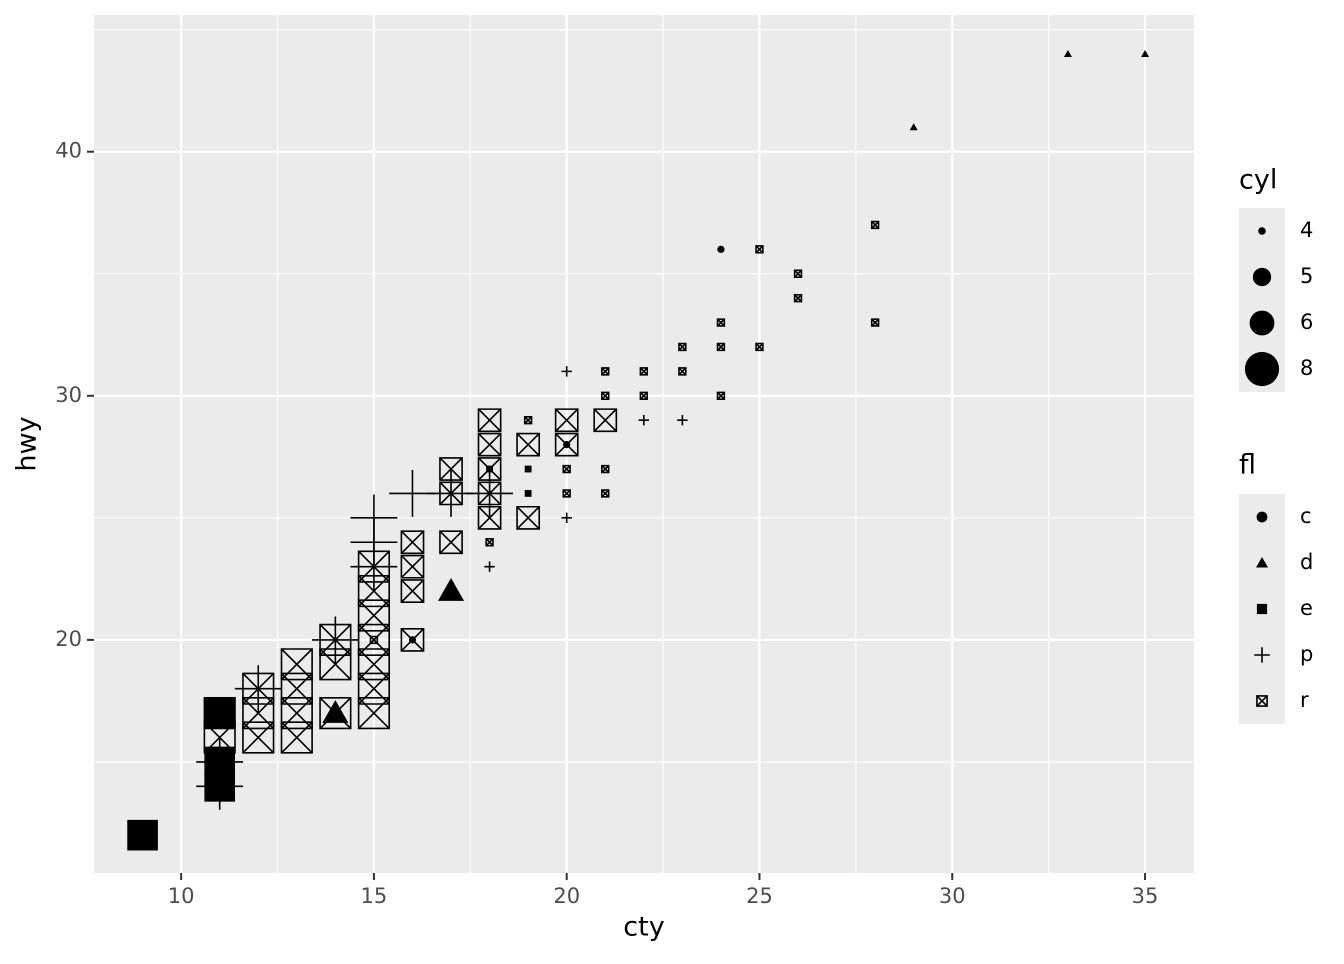 The width and height of the screenshot is (1344, 964). Describe the element at coordinates (643, 927) in the screenshot. I see `x-axis-title: cty` at that location.